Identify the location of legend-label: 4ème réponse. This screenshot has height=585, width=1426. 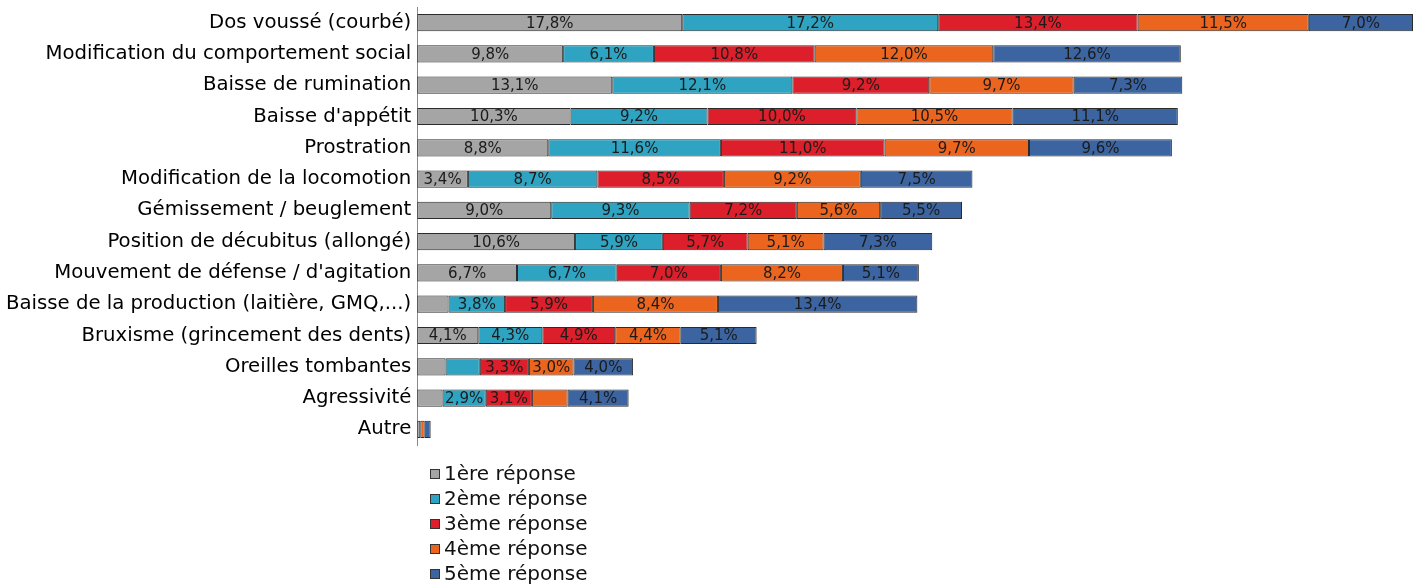
(516, 548).